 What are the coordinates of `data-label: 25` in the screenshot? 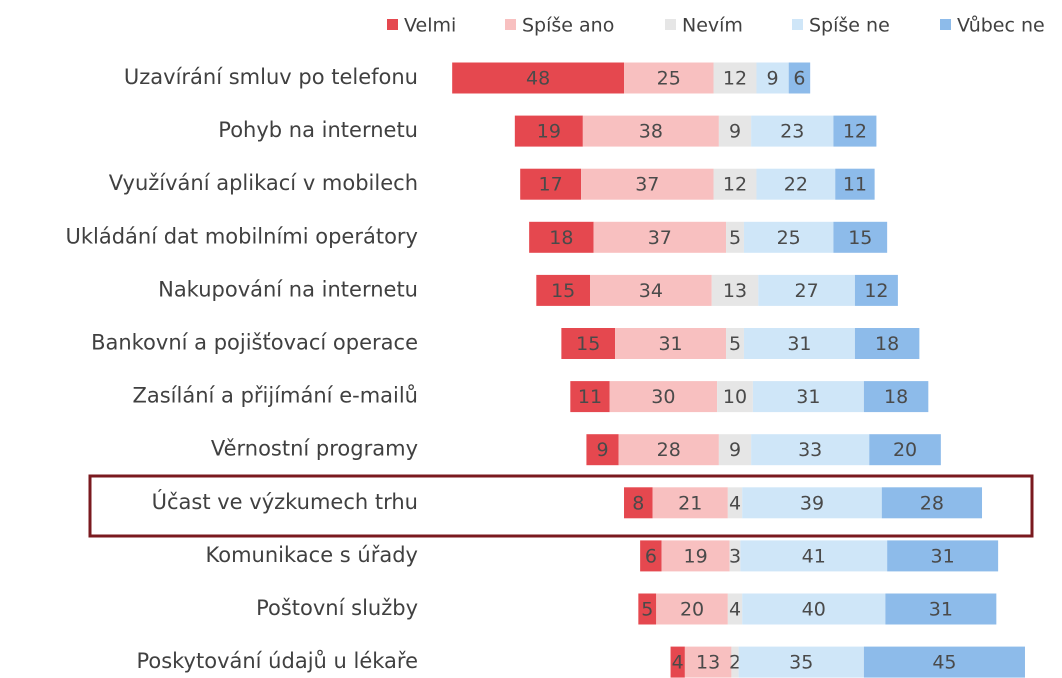 It's located at (669, 79).